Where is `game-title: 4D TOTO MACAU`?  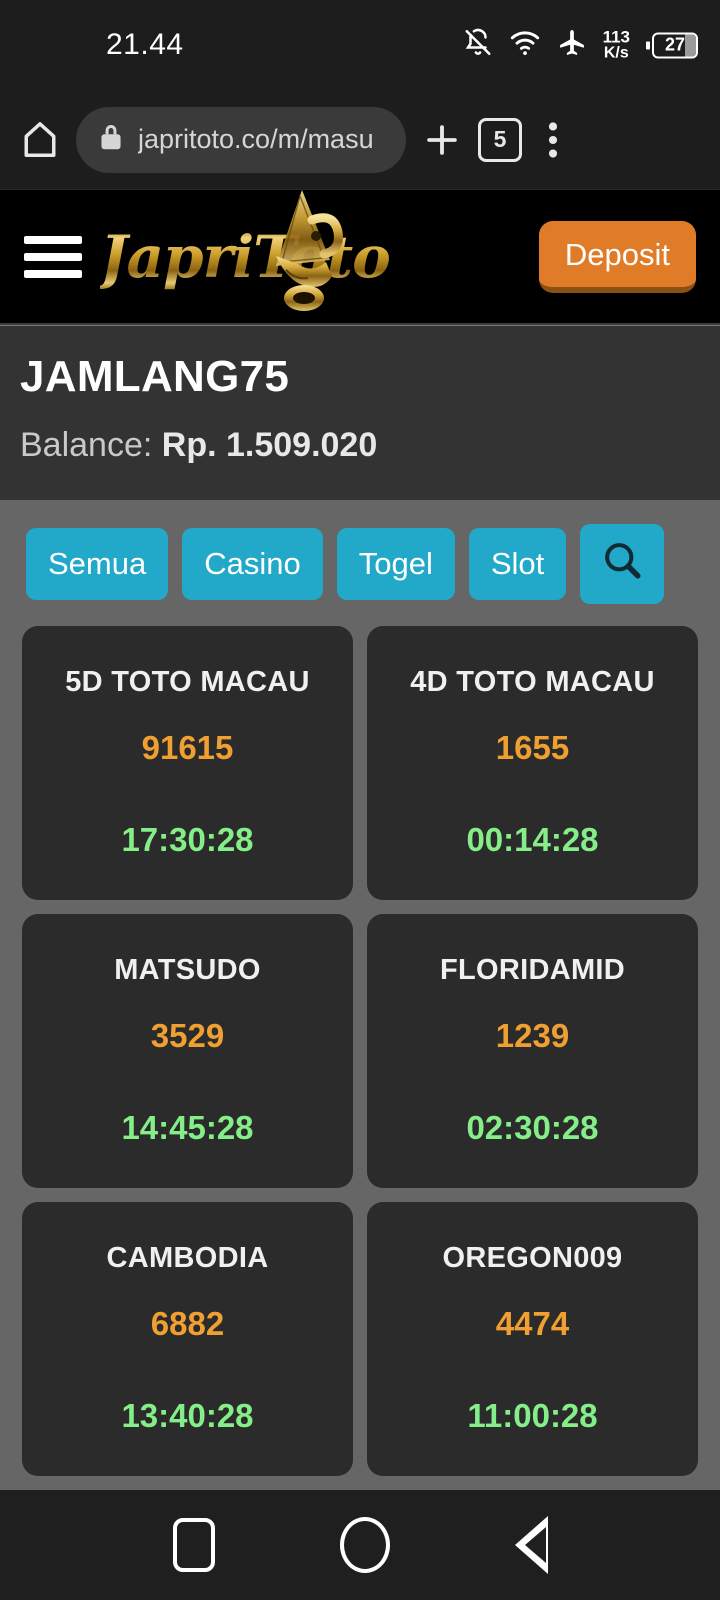
game-title: 4D TOTO MACAU is located at coordinates (532, 682).